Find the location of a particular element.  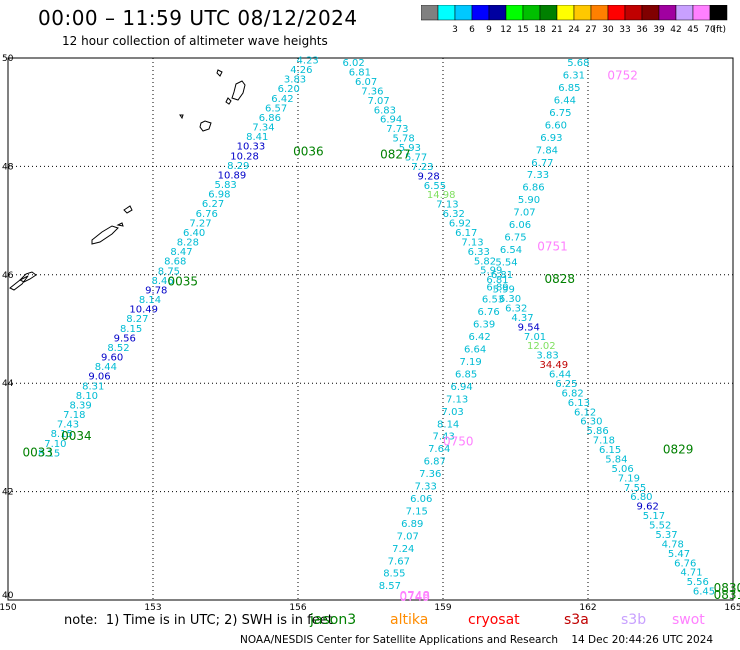

wave-height-value: 6.81 is located at coordinates (502, 275).